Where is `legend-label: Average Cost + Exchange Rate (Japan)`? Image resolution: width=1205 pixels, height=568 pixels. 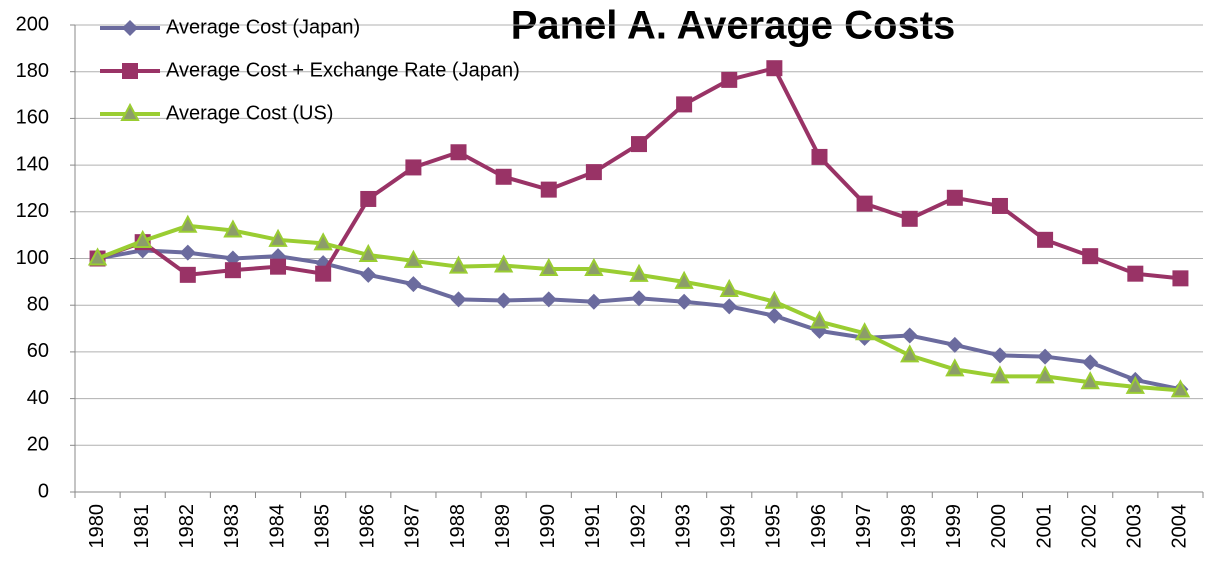 legend-label: Average Cost + Exchange Rate (Japan) is located at coordinates (343, 70).